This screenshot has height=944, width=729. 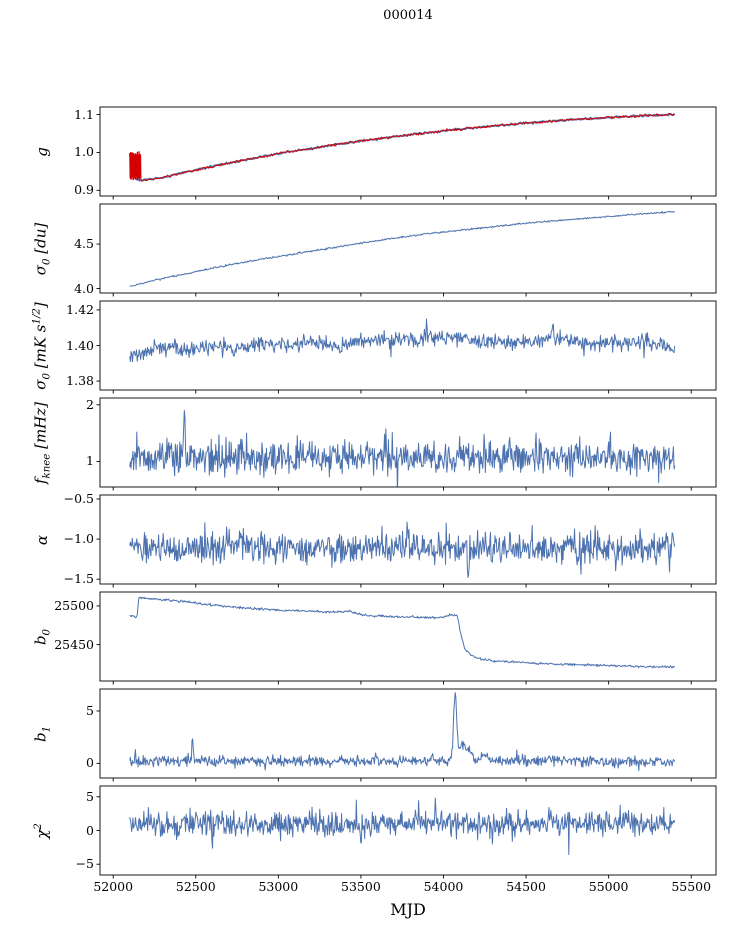 I want to click on y-axis-label-sigma0-mk: σ0 [mK s1/2], so click(x=42, y=345).